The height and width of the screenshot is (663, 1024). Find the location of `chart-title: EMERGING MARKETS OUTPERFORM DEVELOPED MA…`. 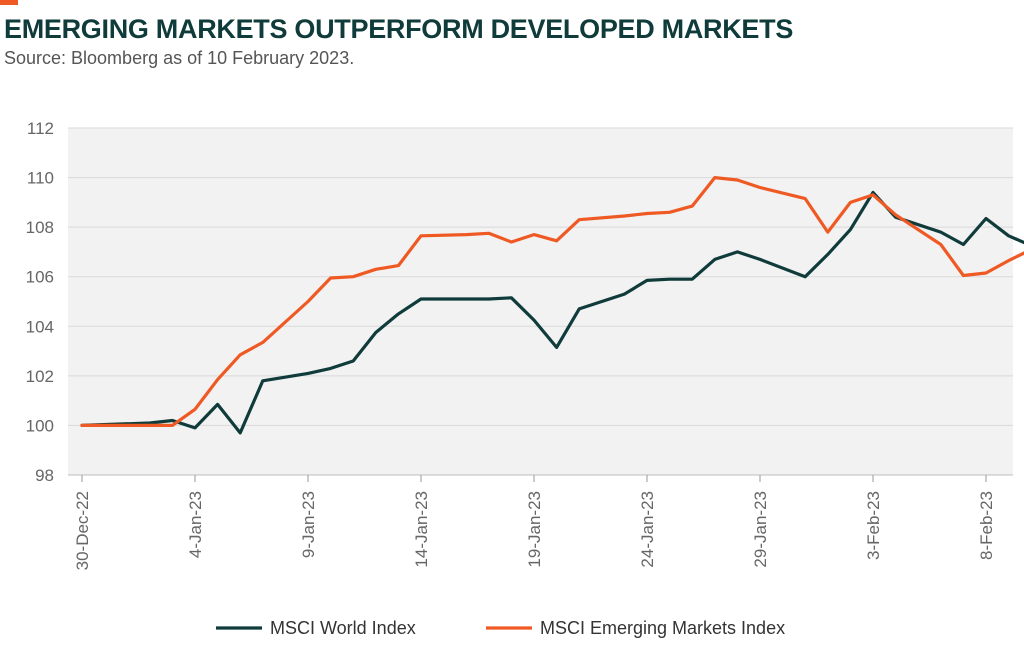

chart-title: EMERGING MARKETS OUTPERFORM DEVELOPED MA… is located at coordinates (399, 29).